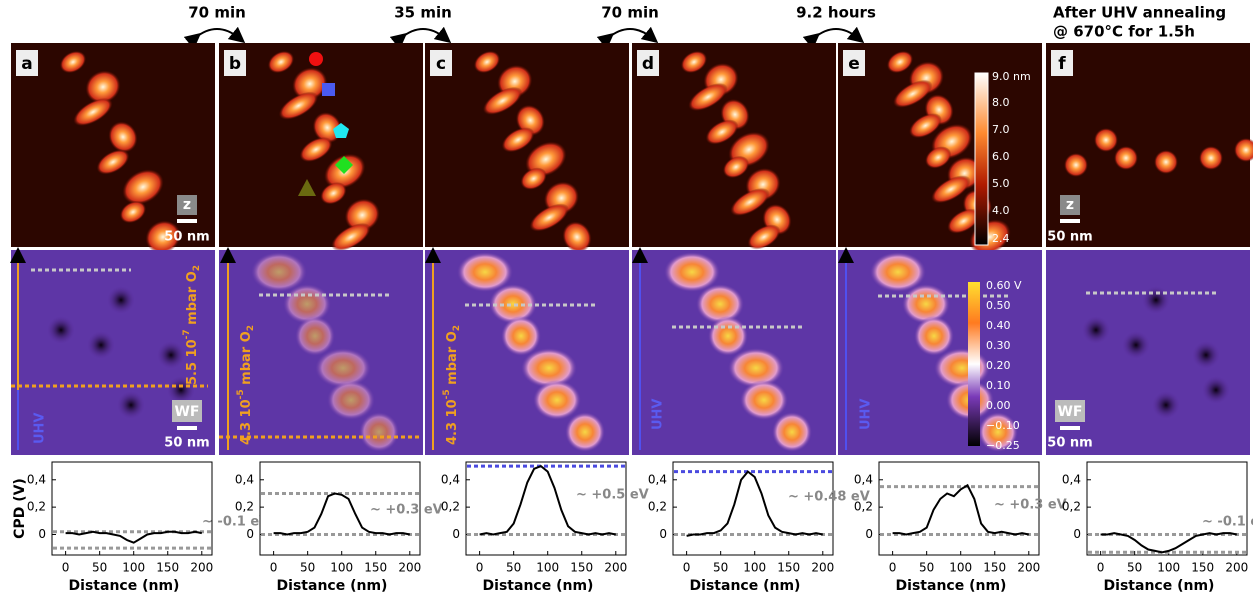 This screenshot has width=1253, height=602. I want to click on marker-circle, so click(316, 59).